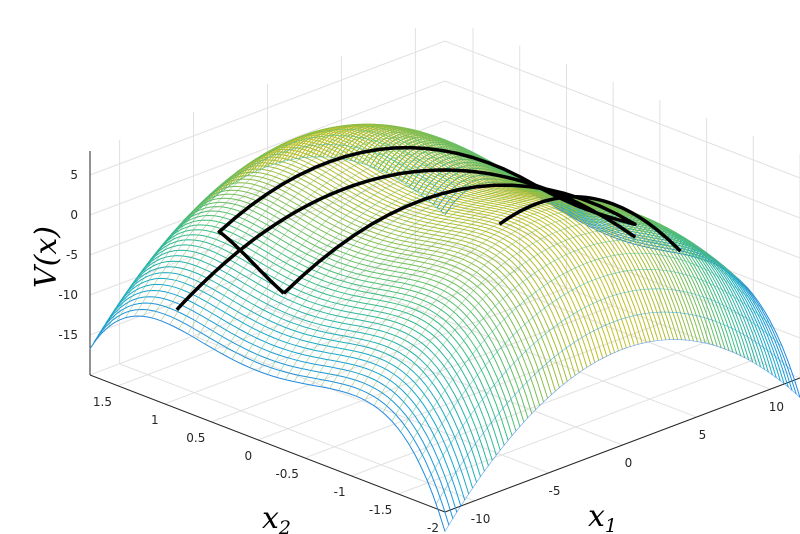  What do you see at coordinates (602, 516) in the screenshot?
I see `x1-axis-label: x1` at bounding box center [602, 516].